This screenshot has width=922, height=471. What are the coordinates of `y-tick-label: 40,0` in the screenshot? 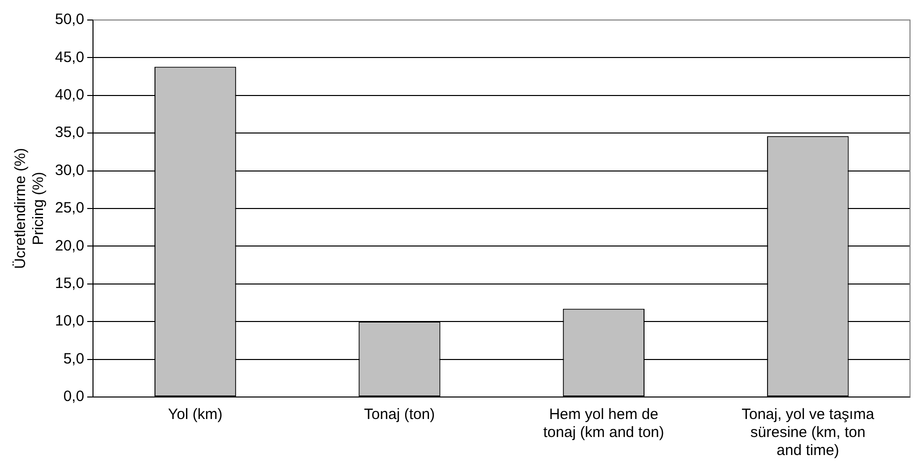 It's located at (69, 95).